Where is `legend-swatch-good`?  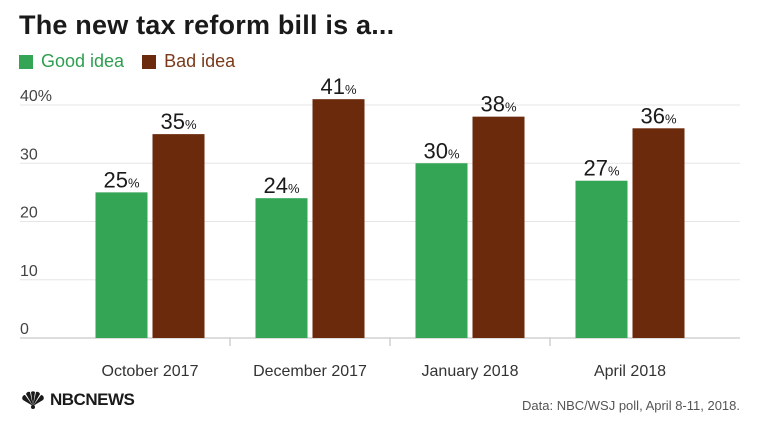 legend-swatch-good is located at coordinates (26, 61).